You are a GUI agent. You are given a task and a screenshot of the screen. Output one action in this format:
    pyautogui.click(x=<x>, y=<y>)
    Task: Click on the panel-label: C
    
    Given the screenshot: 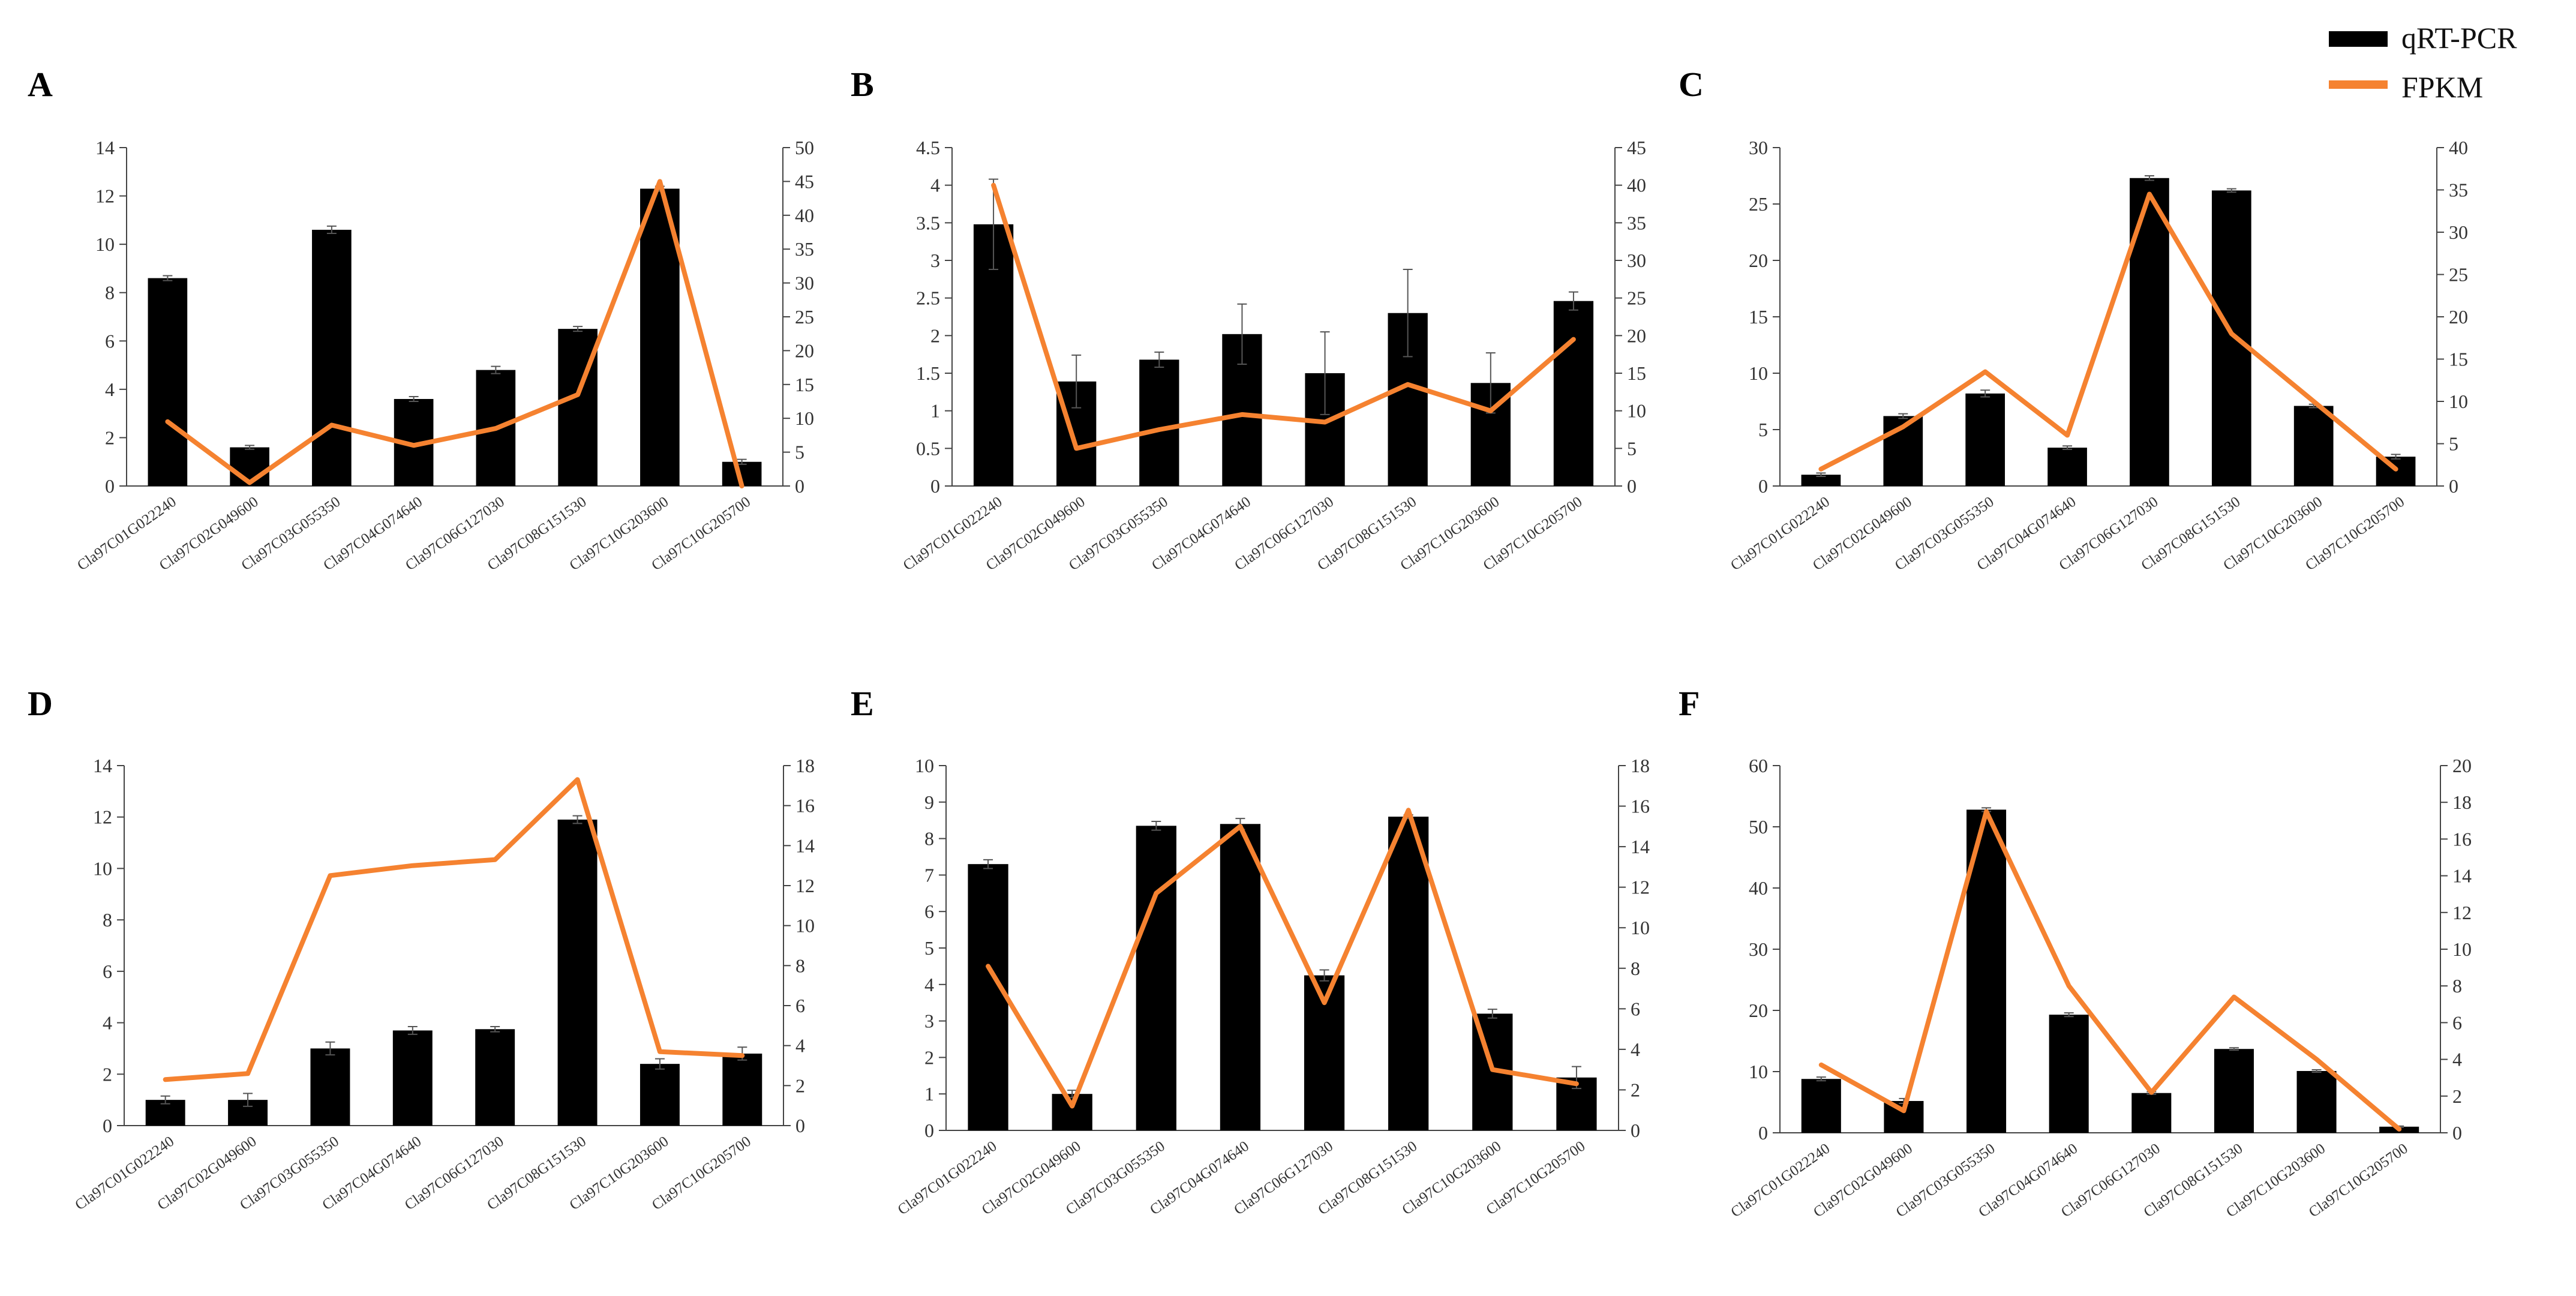 What is the action you would take?
    pyautogui.click(x=1692, y=84)
    